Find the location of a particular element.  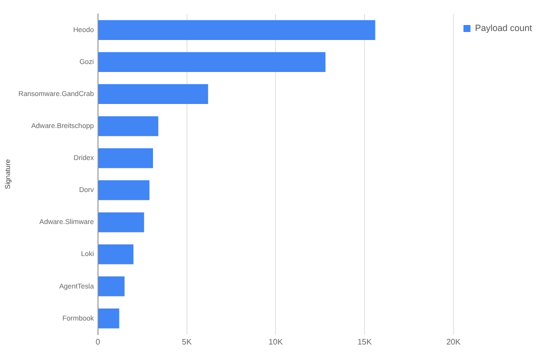

x-tick-label: 0 is located at coordinates (98, 341).